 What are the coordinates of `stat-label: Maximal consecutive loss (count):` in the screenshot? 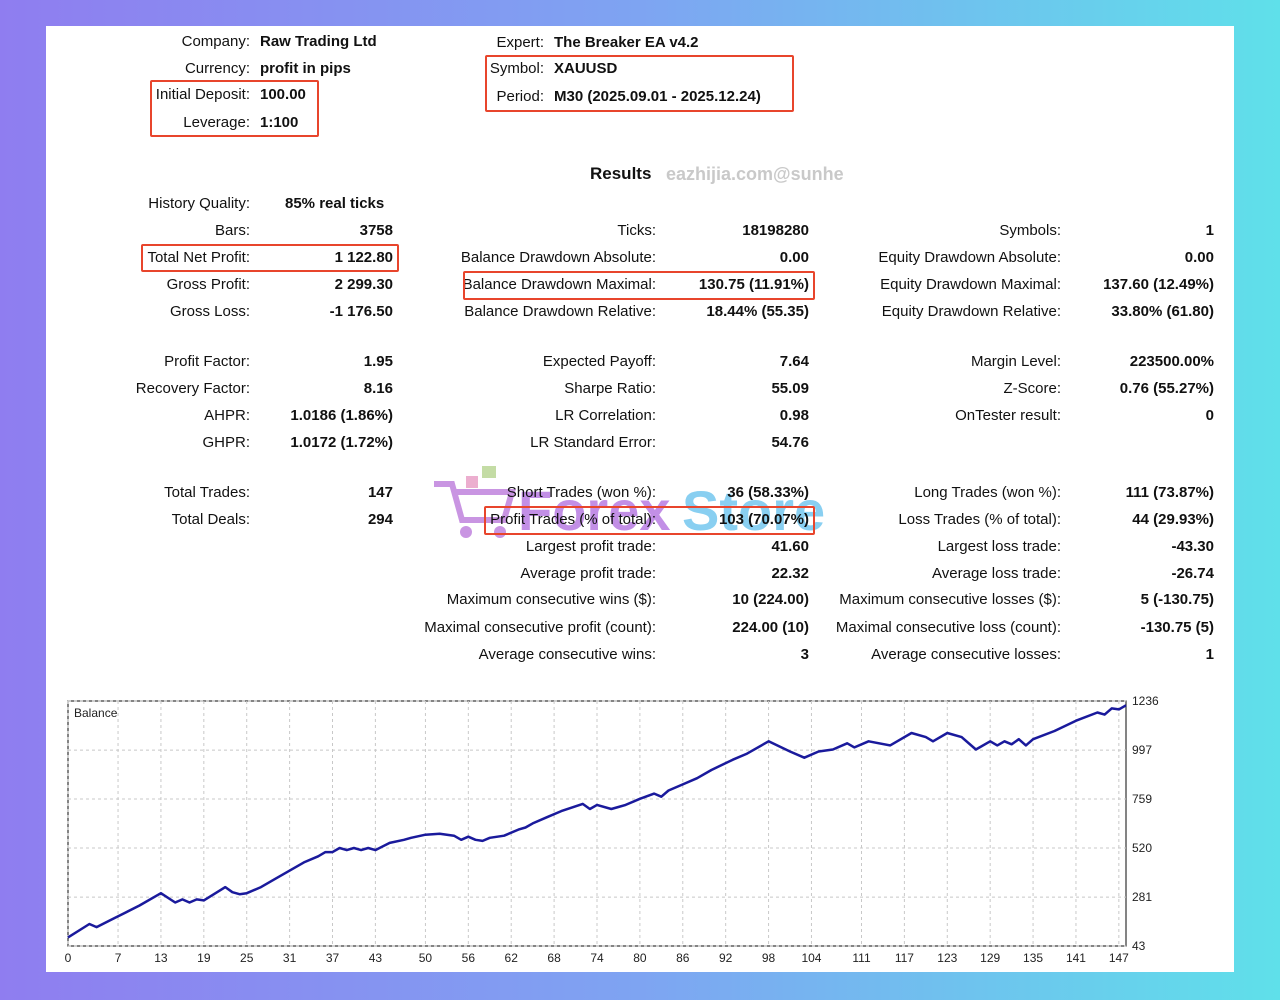 It's located at (948, 627).